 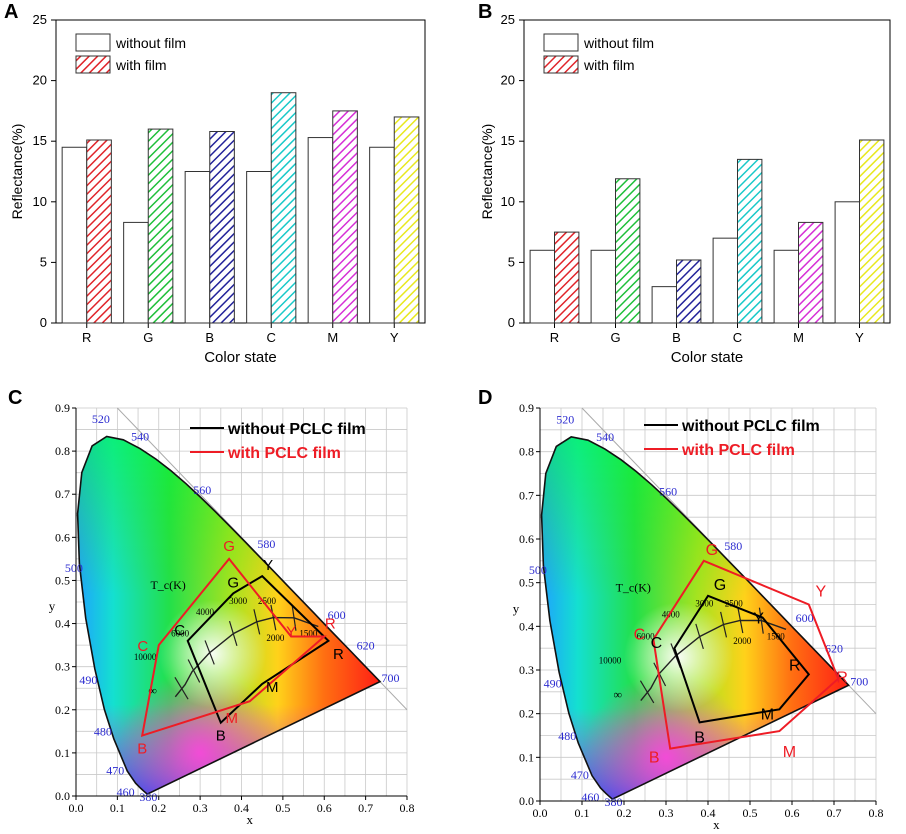 What do you see at coordinates (267, 601) in the screenshot?
I see `cct-label: 2500` at bounding box center [267, 601].